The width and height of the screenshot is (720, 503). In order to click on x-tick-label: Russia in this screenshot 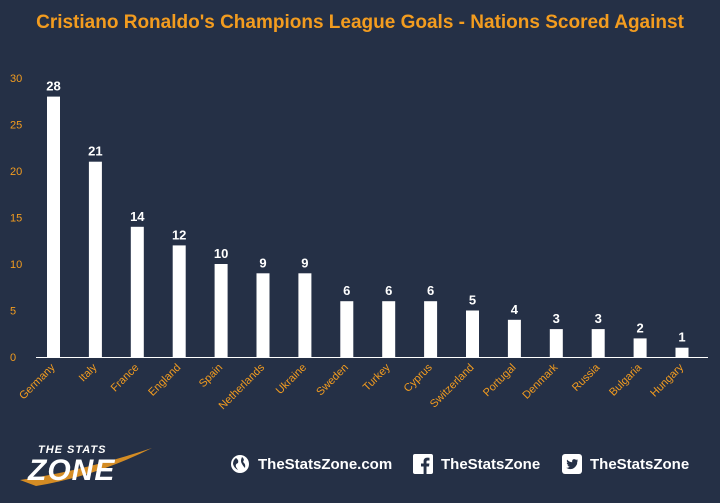, I will do `click(586, 377)`.